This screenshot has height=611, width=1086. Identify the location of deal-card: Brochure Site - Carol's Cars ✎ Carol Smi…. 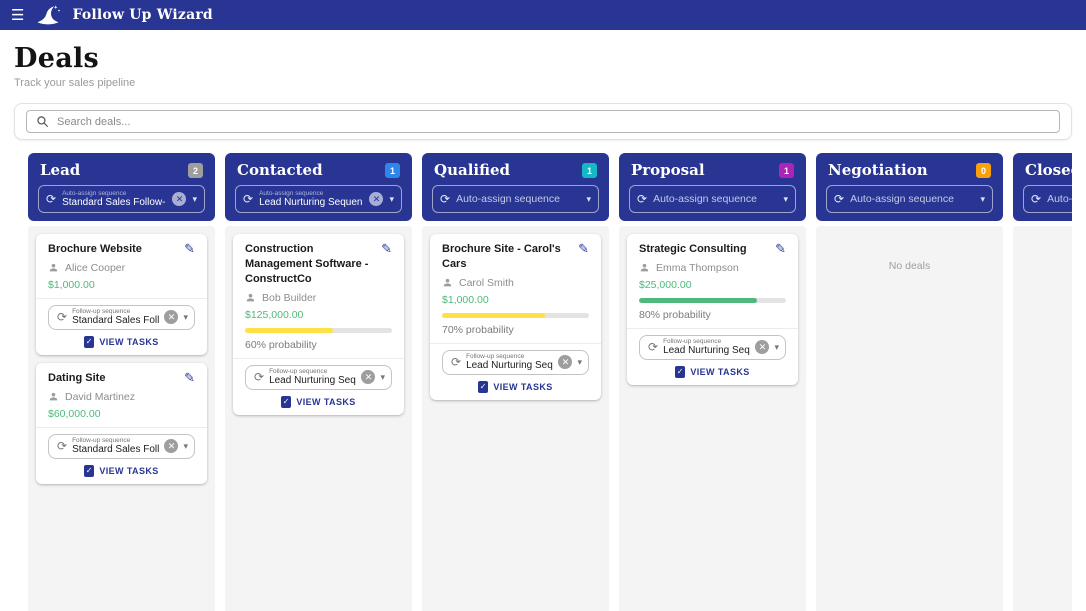
(515, 317).